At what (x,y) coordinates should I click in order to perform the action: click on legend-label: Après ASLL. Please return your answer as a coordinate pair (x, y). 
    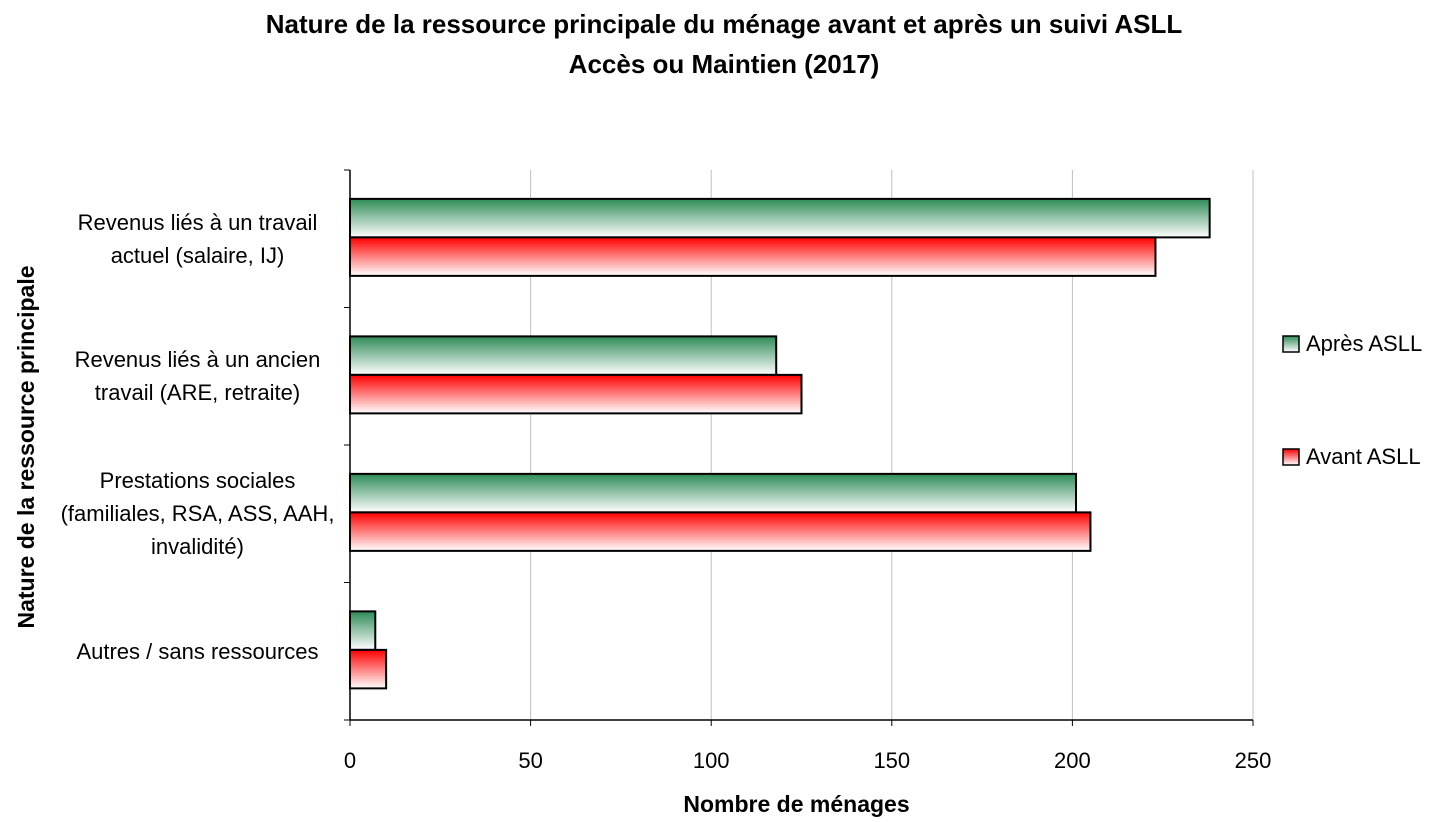
    Looking at the image, I should click on (1364, 343).